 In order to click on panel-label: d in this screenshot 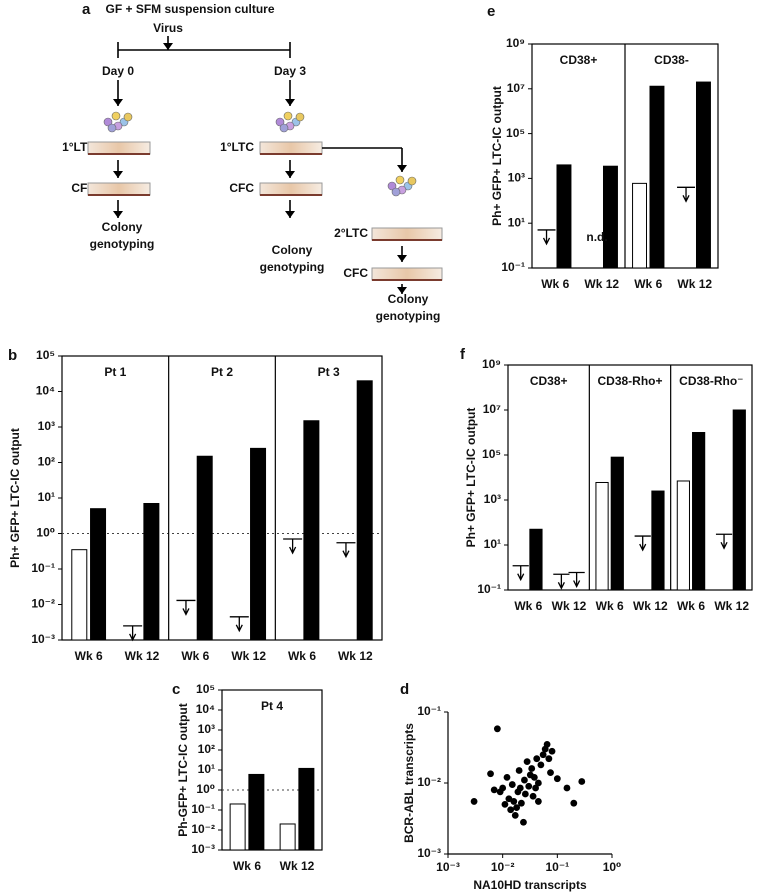, I will do `click(404, 689)`.